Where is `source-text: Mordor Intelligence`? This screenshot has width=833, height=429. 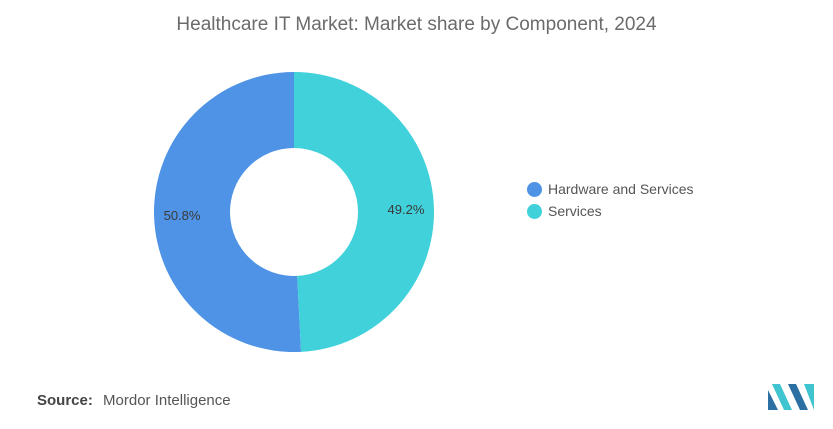 source-text: Mordor Intelligence is located at coordinates (167, 400).